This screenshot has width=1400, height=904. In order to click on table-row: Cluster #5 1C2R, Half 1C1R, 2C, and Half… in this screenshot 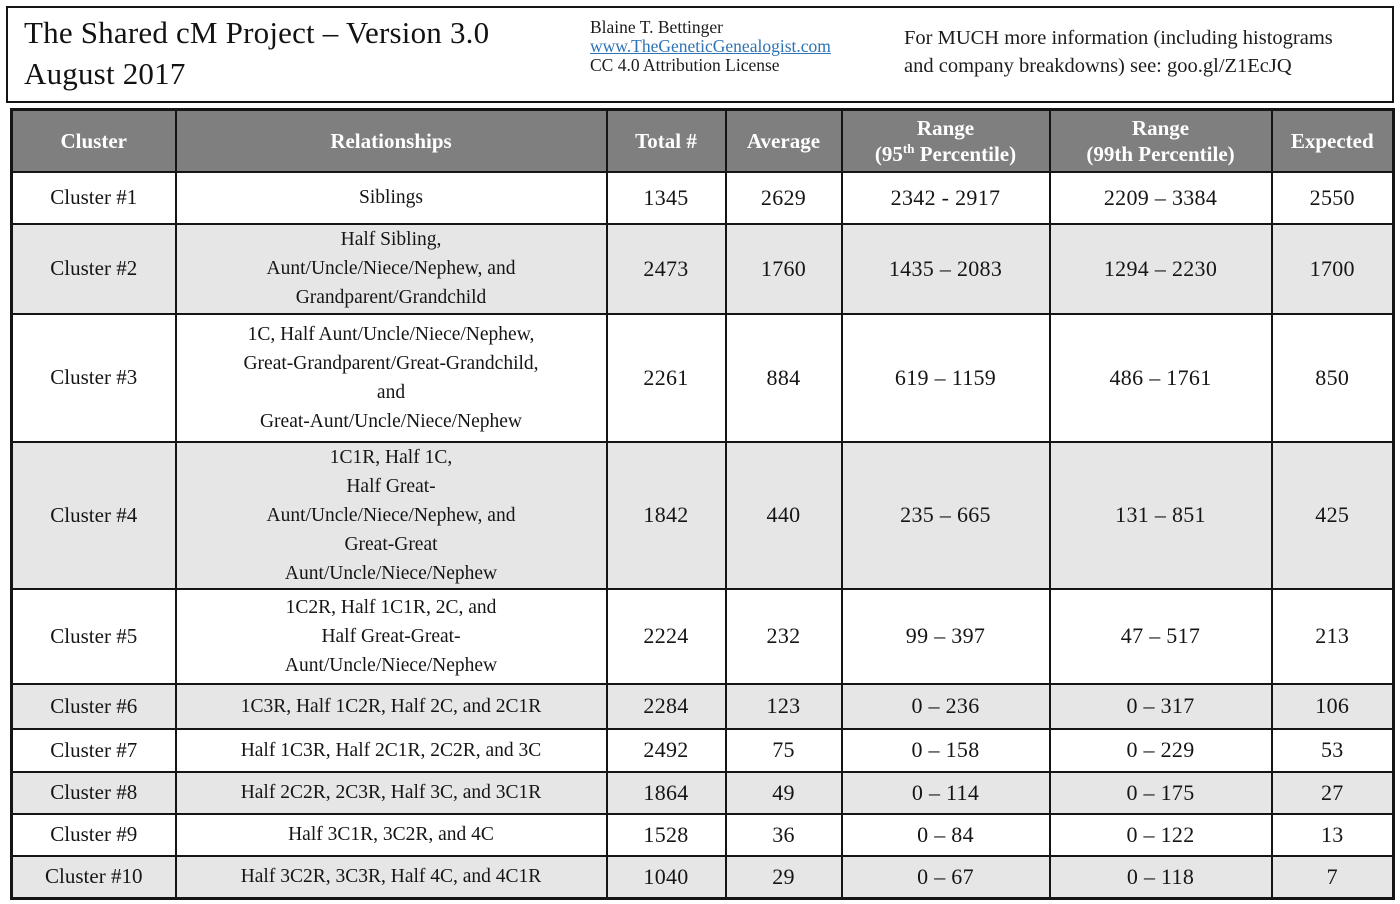, I will do `click(702, 636)`.